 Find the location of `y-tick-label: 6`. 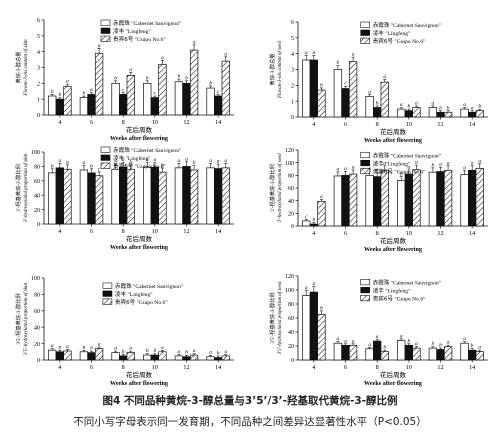

y-tick-label: 6 is located at coordinates (38, 21).